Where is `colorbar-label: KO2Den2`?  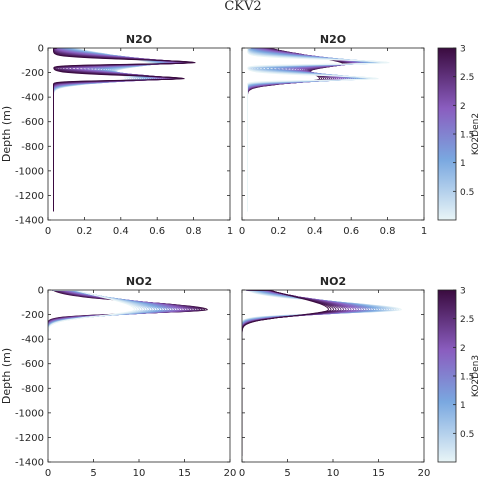 colorbar-label: KO2Den2 is located at coordinates (476, 134).